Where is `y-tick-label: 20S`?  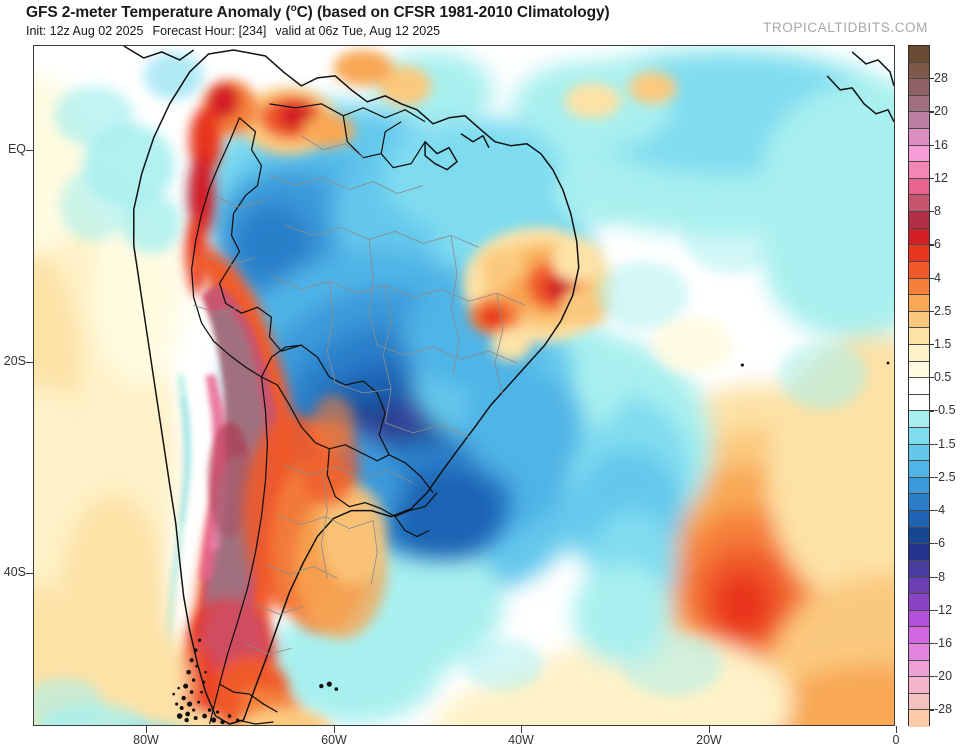 y-tick-label: 20S is located at coordinates (14, 361).